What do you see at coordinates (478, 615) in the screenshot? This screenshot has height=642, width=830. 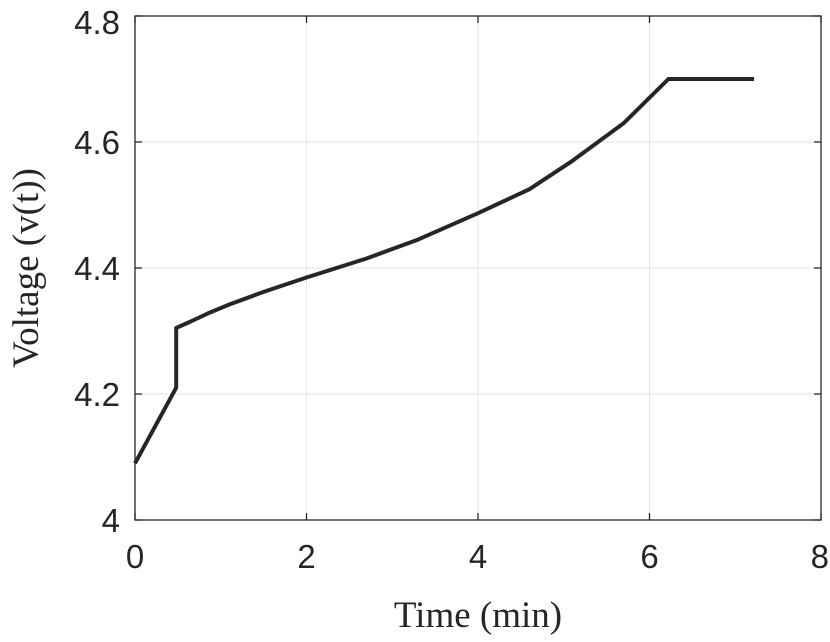 I see `x-axis-label: Time (min)` at bounding box center [478, 615].